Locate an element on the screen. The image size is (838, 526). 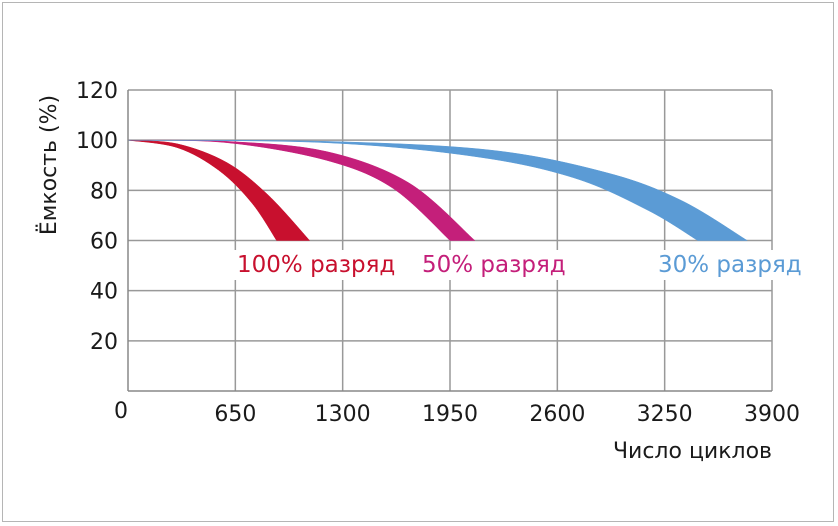
x-axis-title: Число циклов is located at coordinates (692, 451).